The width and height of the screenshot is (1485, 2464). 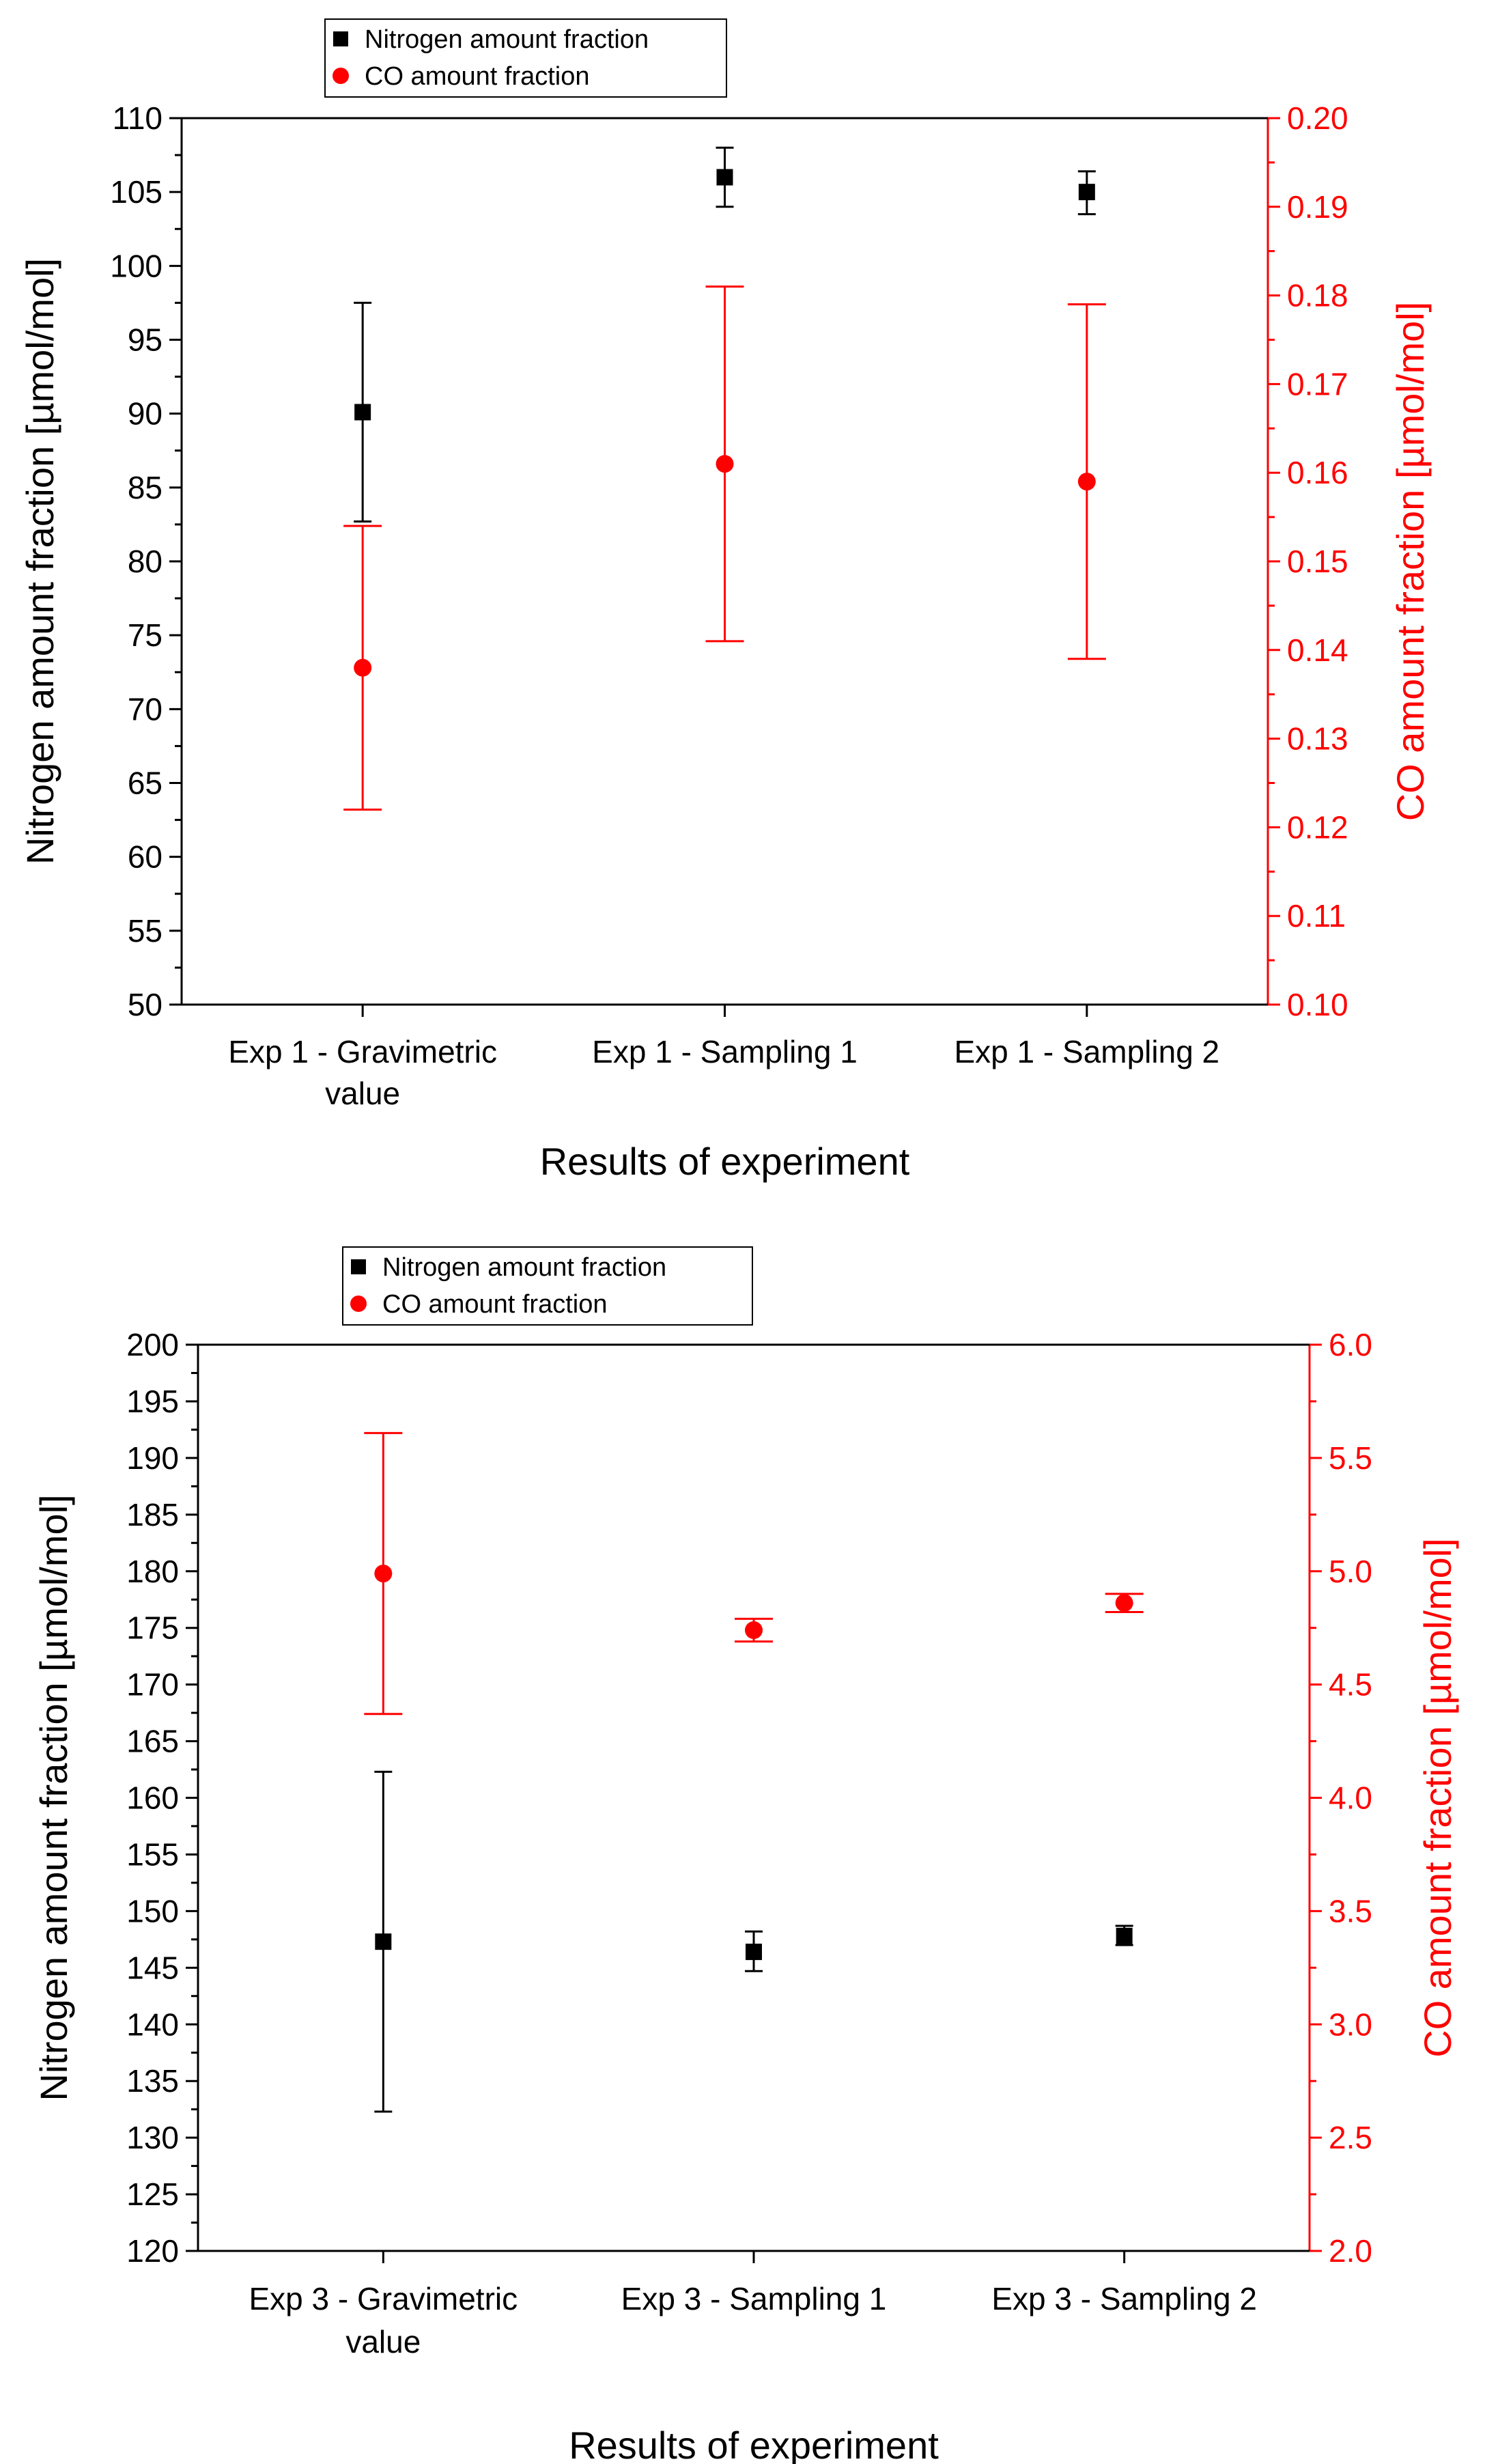 What do you see at coordinates (145, 487) in the screenshot?
I see `y-tick-label-left: 85` at bounding box center [145, 487].